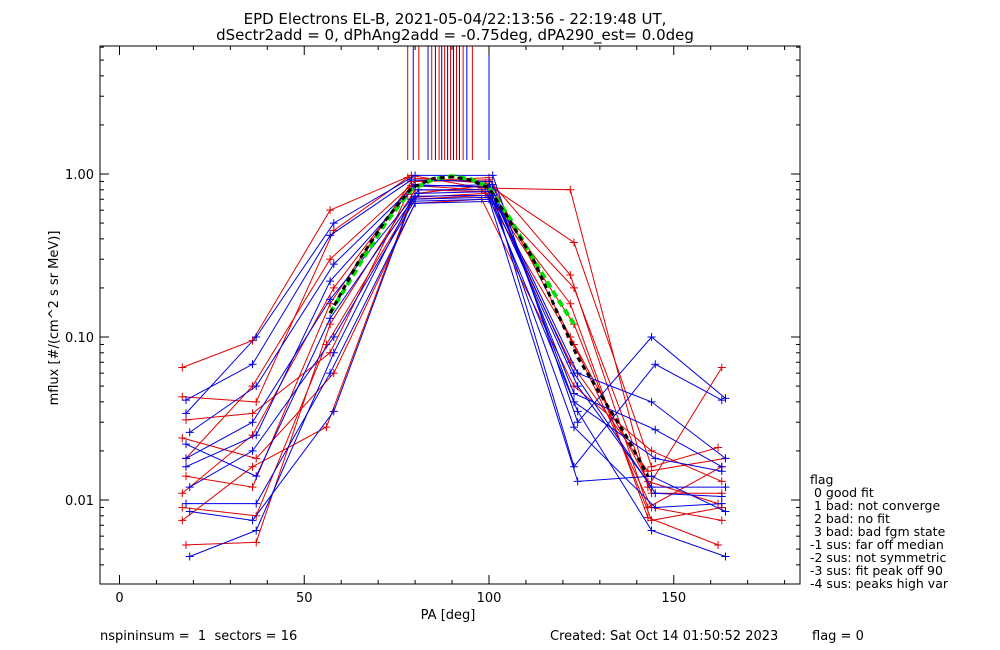 This screenshot has width=1000, height=650. What do you see at coordinates (878, 557) in the screenshot?
I see `legend-item: -2 sus: not symmetric` at bounding box center [878, 557].